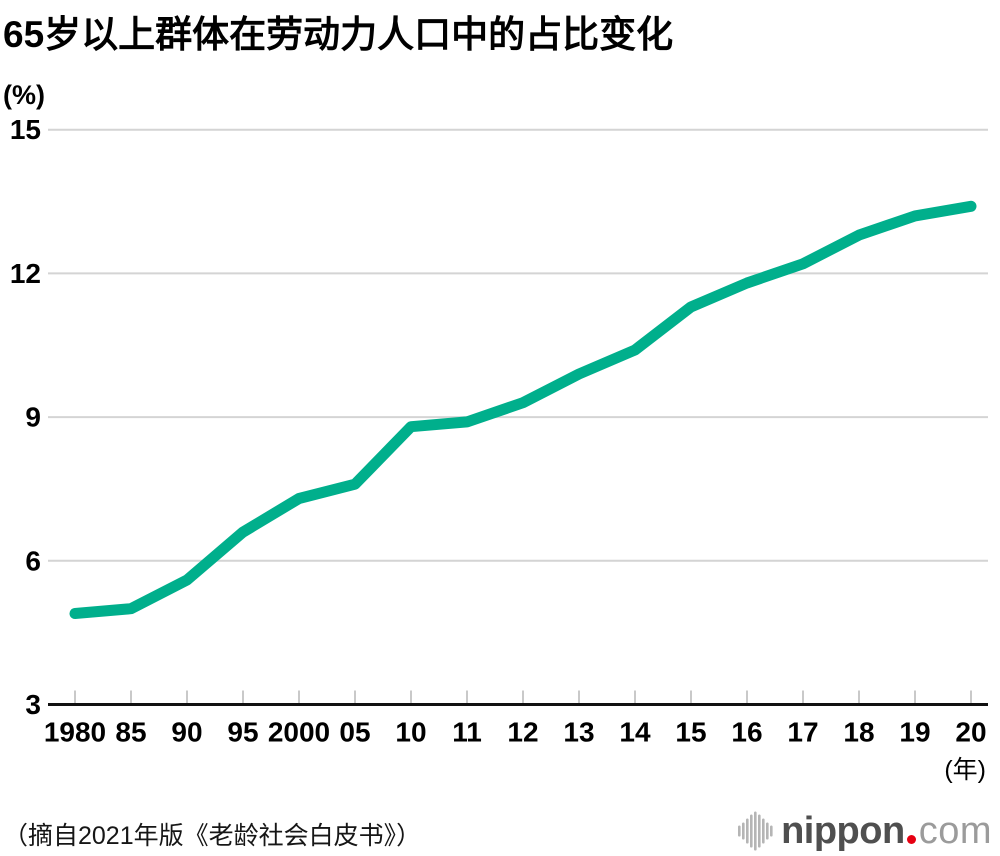  I want to click on logo-dot, so click(911, 839).